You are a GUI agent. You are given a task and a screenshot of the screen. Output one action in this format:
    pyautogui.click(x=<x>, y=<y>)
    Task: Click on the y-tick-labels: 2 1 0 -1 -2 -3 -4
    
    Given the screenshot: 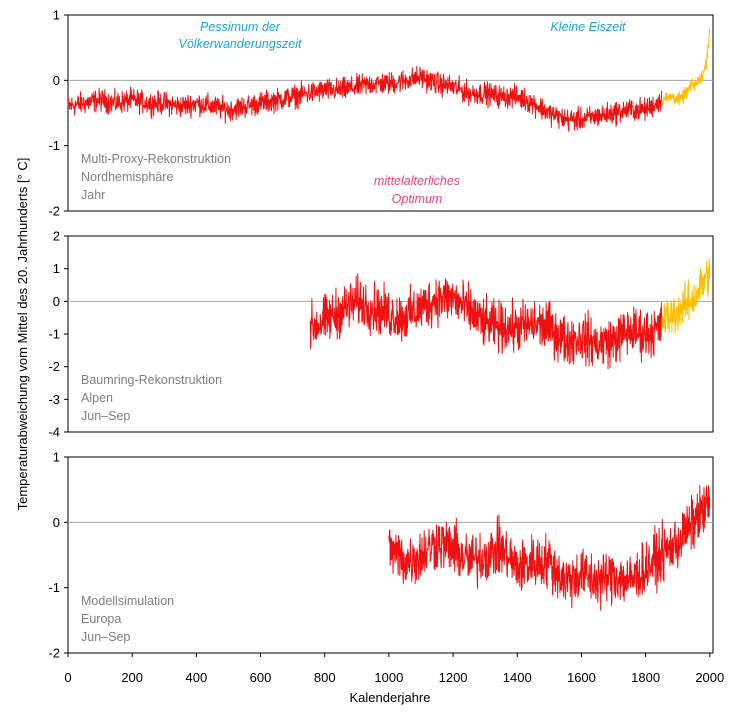 What is the action you would take?
    pyautogui.click(x=58, y=334)
    